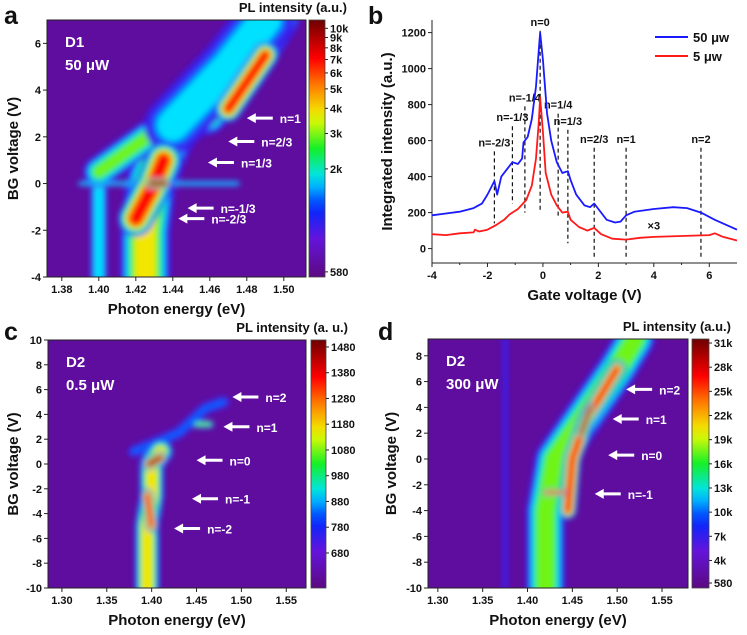 Image resolution: width=747 pixels, height=635 pixels. Describe the element at coordinates (336, 109) in the screenshot. I see `colorbar-tick-label: 4k` at that location.